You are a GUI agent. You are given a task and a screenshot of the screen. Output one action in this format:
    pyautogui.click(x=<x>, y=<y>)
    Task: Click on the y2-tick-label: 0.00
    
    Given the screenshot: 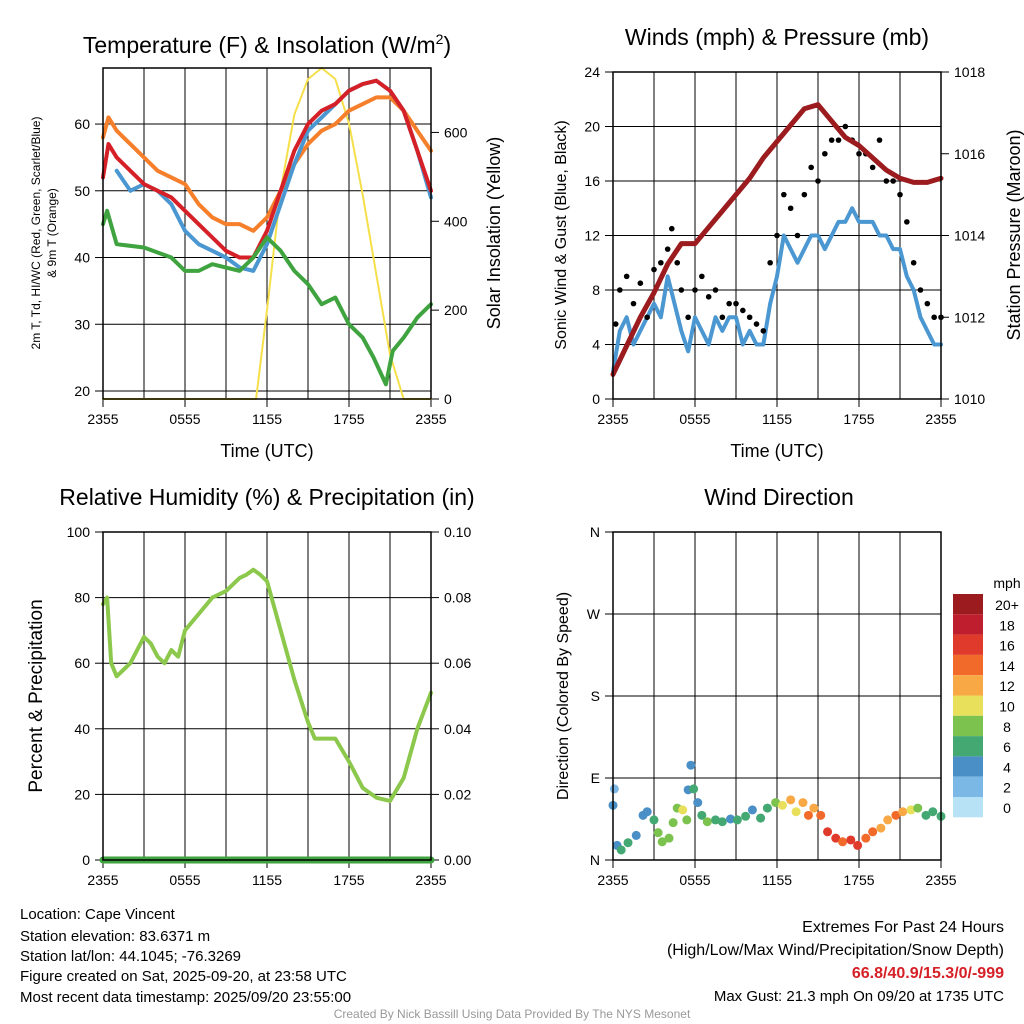 What is the action you would take?
    pyautogui.click(x=457, y=860)
    